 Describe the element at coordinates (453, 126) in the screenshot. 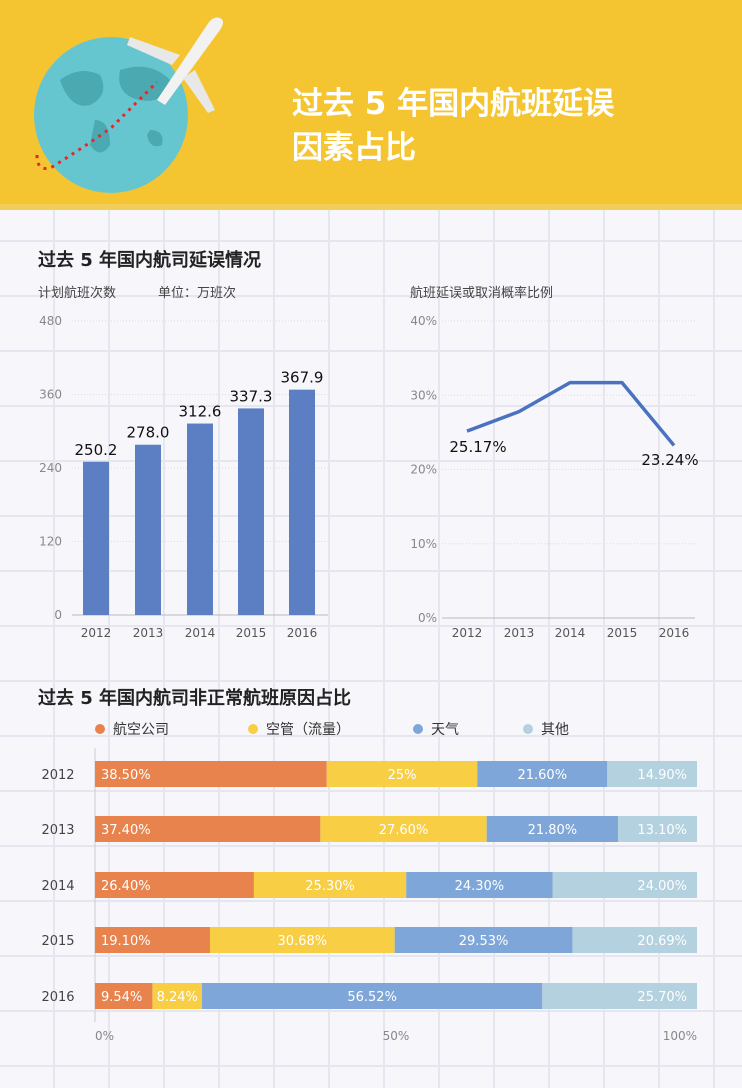

I see `page-title: 过去 5 年国内航班延误 因素占比` at that location.